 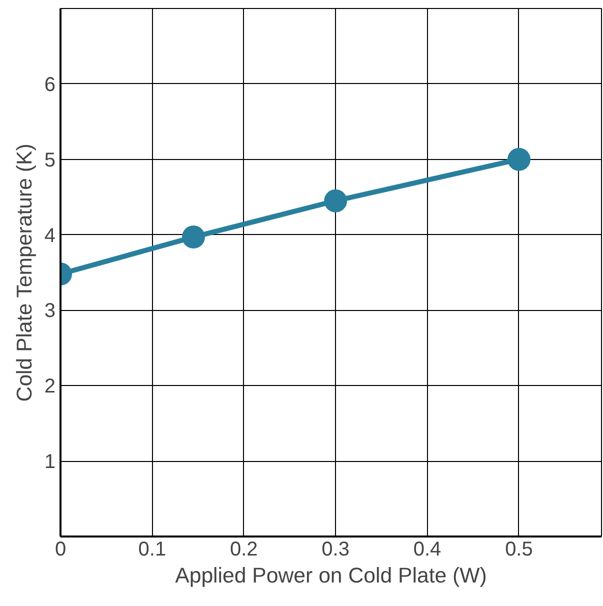 I want to click on y-tick-label: 1, so click(x=50, y=462).